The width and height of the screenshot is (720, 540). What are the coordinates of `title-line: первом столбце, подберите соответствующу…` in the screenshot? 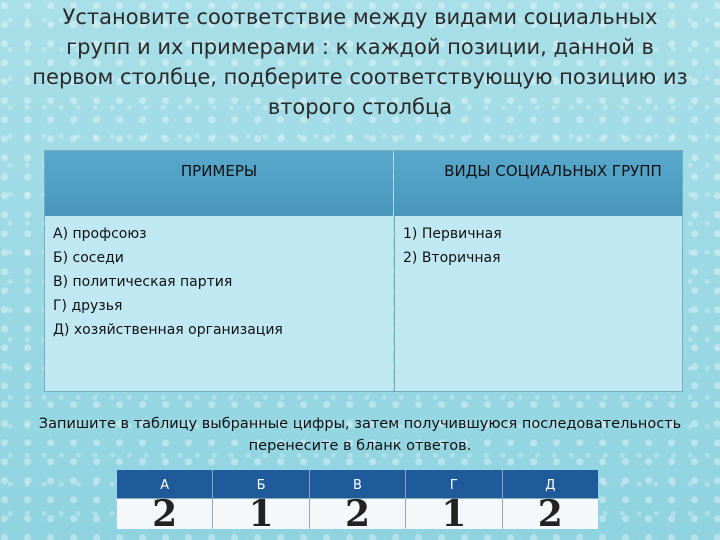 It's located at (360, 77).